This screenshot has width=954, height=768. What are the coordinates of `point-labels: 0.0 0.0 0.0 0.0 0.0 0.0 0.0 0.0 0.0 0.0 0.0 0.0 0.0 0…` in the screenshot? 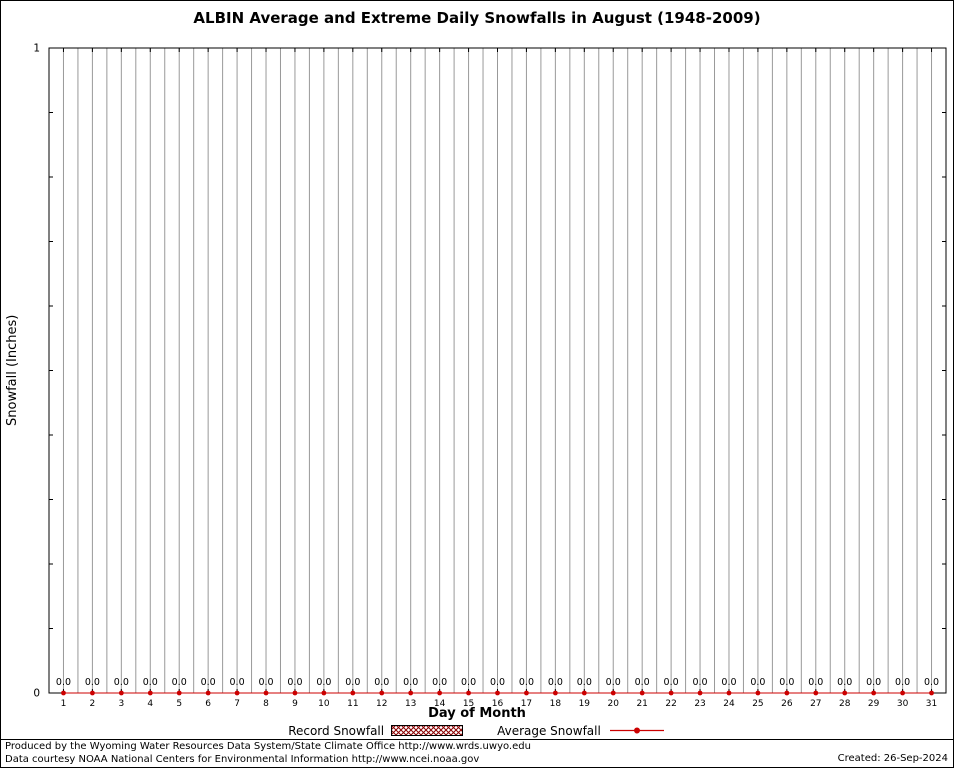 It's located at (497, 682).